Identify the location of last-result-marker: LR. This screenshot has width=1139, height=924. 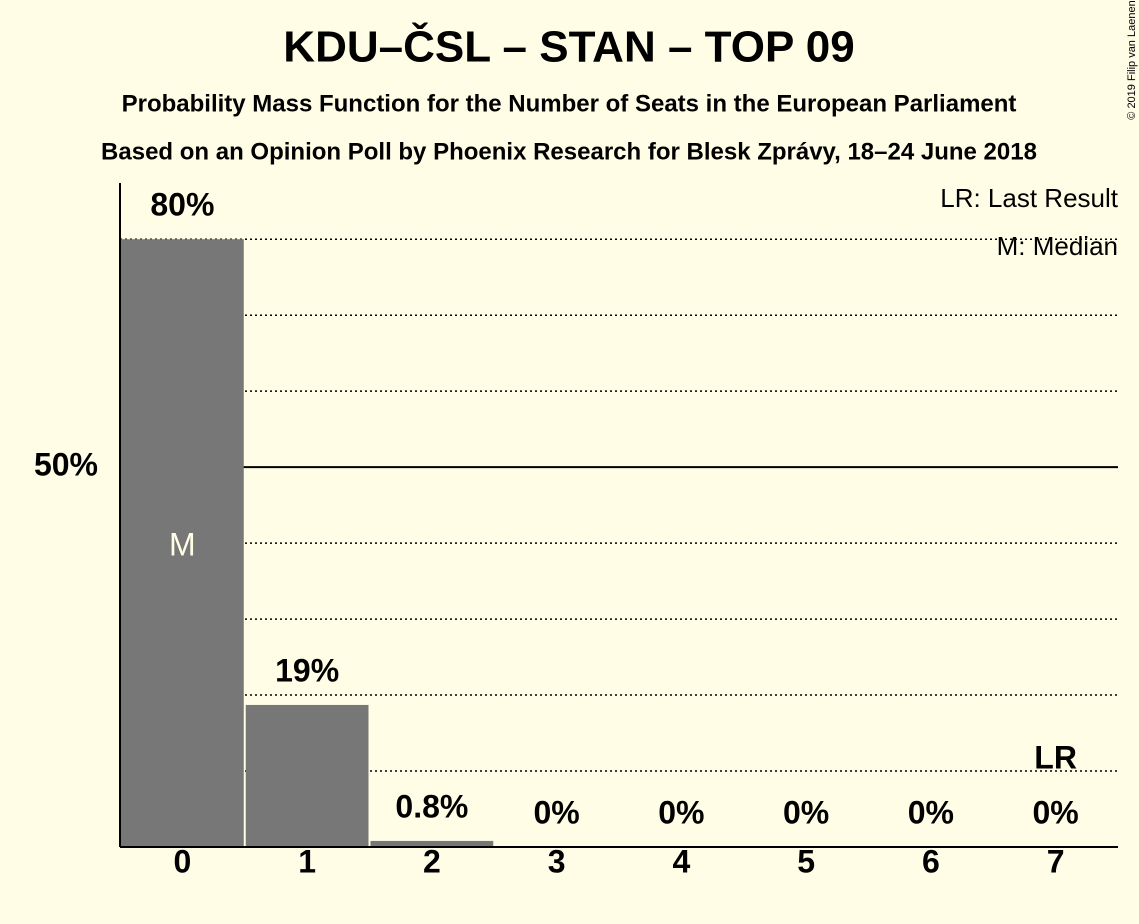
(1055, 757).